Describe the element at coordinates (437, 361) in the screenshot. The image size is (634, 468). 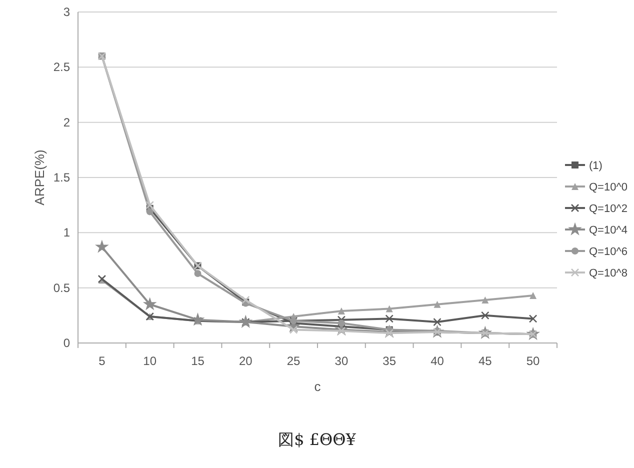
I see `x-tick-label: 40` at that location.